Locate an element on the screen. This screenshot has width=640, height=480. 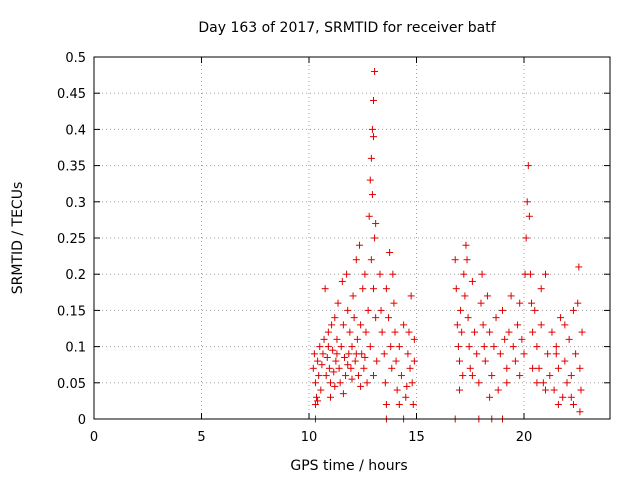
x-tick-label: 5 is located at coordinates (201, 437).